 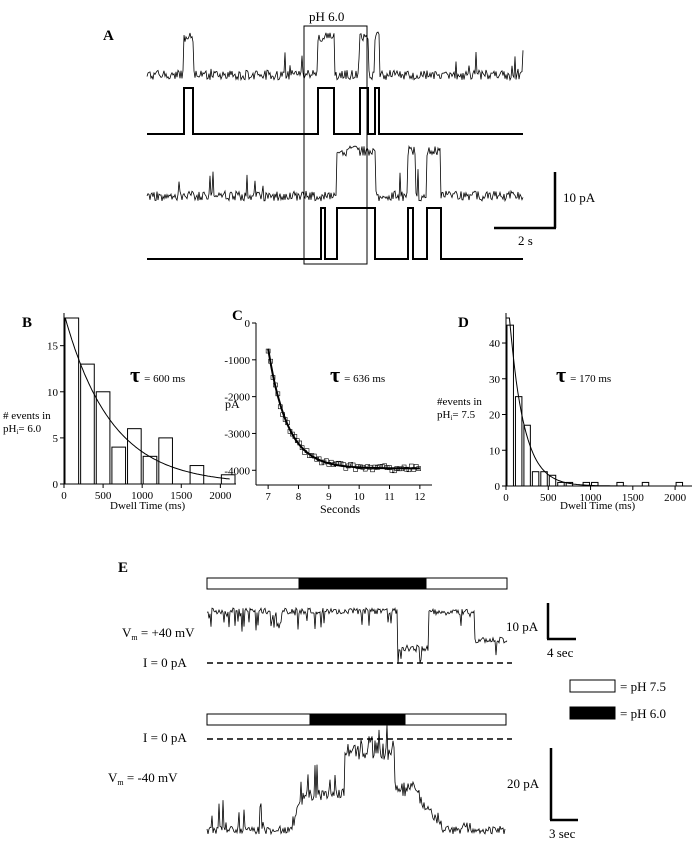 What do you see at coordinates (329, 497) in the screenshot?
I see `panel-c-xtick-label: 9` at bounding box center [329, 497].